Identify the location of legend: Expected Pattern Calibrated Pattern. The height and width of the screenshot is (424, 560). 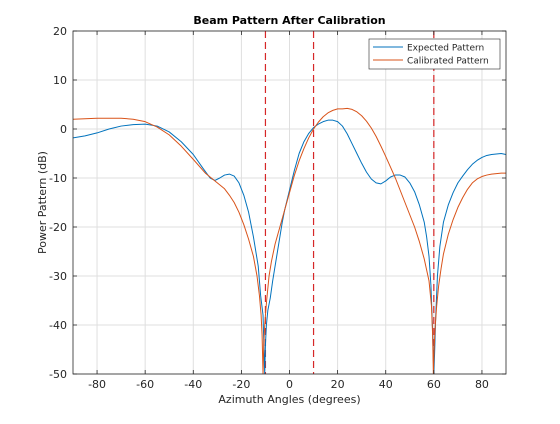
(434, 54).